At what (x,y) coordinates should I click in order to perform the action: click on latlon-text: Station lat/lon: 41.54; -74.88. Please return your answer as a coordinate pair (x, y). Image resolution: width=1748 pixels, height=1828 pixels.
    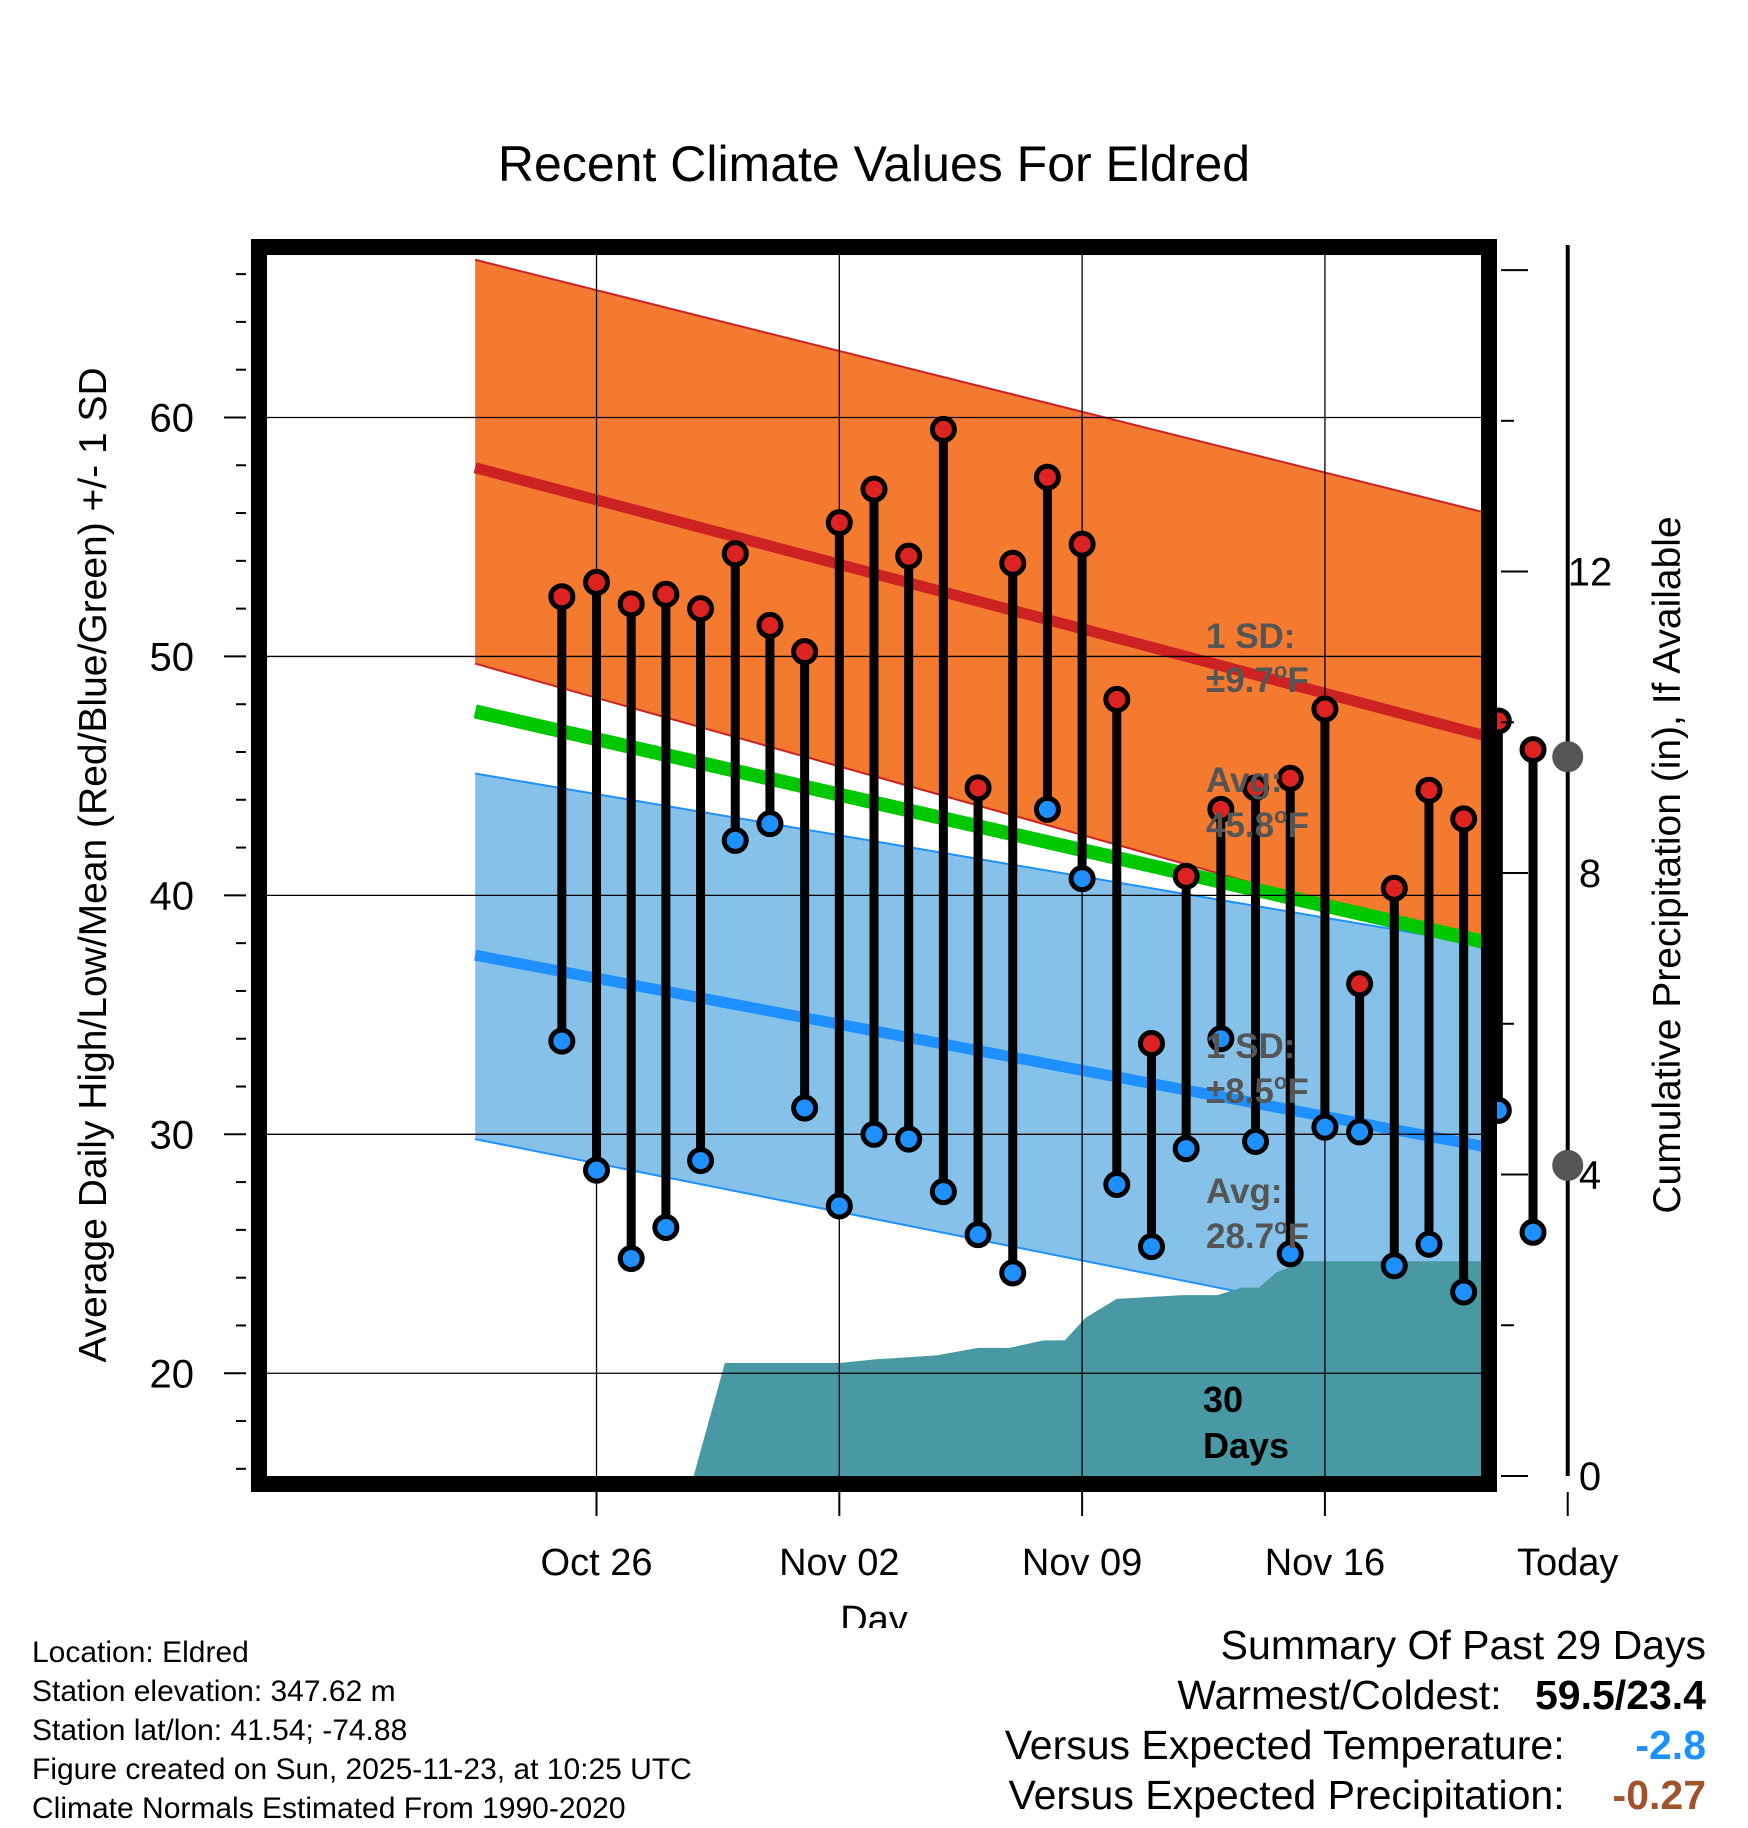
    Looking at the image, I should click on (220, 1730).